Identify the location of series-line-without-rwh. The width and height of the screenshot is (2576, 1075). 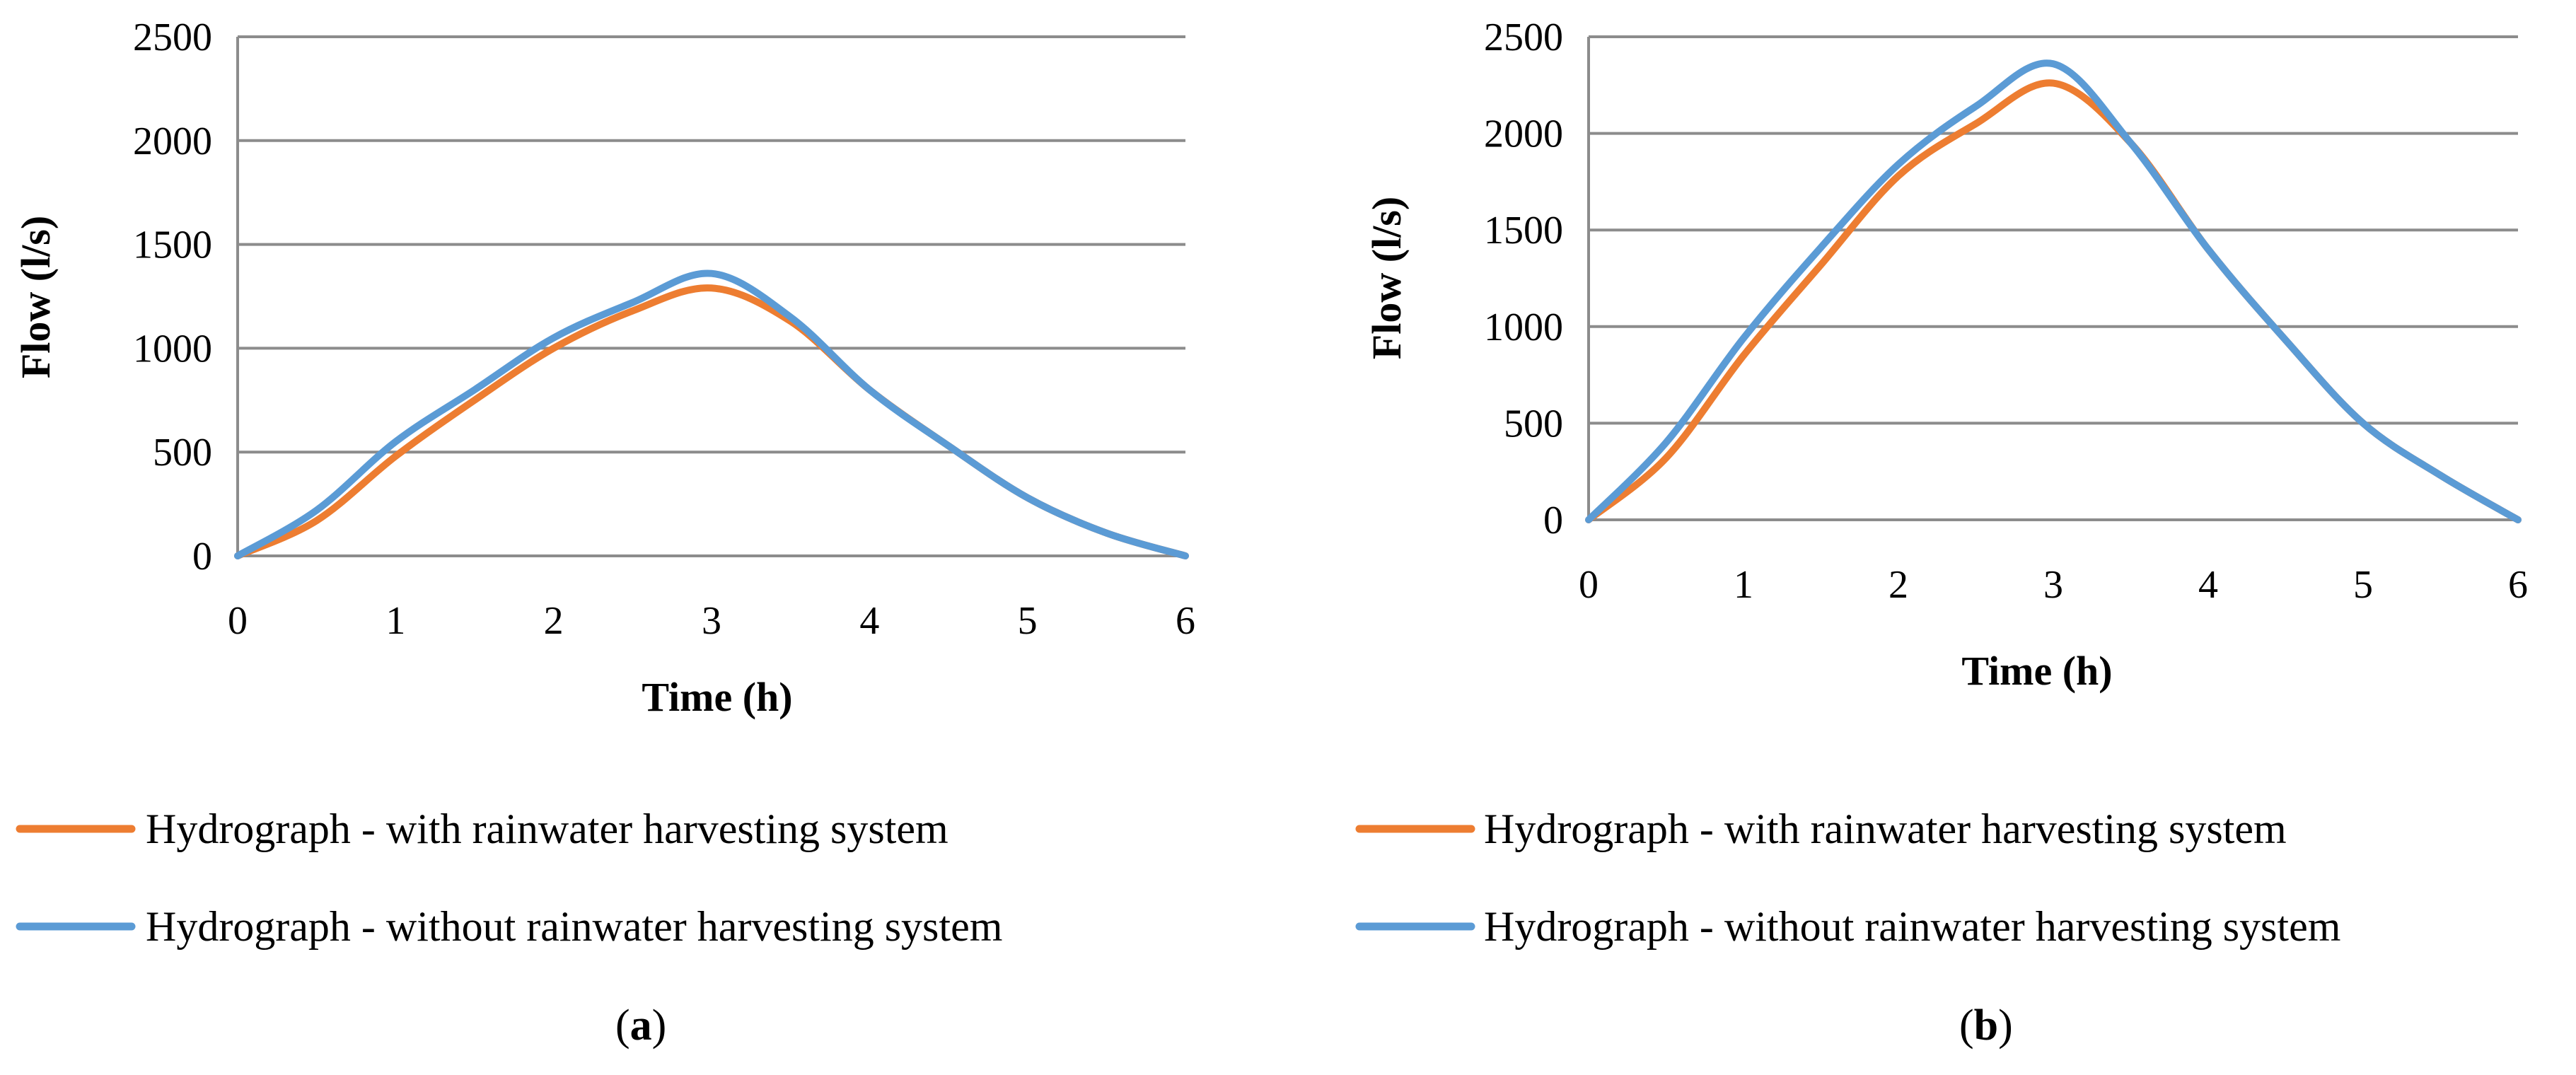
(711, 414).